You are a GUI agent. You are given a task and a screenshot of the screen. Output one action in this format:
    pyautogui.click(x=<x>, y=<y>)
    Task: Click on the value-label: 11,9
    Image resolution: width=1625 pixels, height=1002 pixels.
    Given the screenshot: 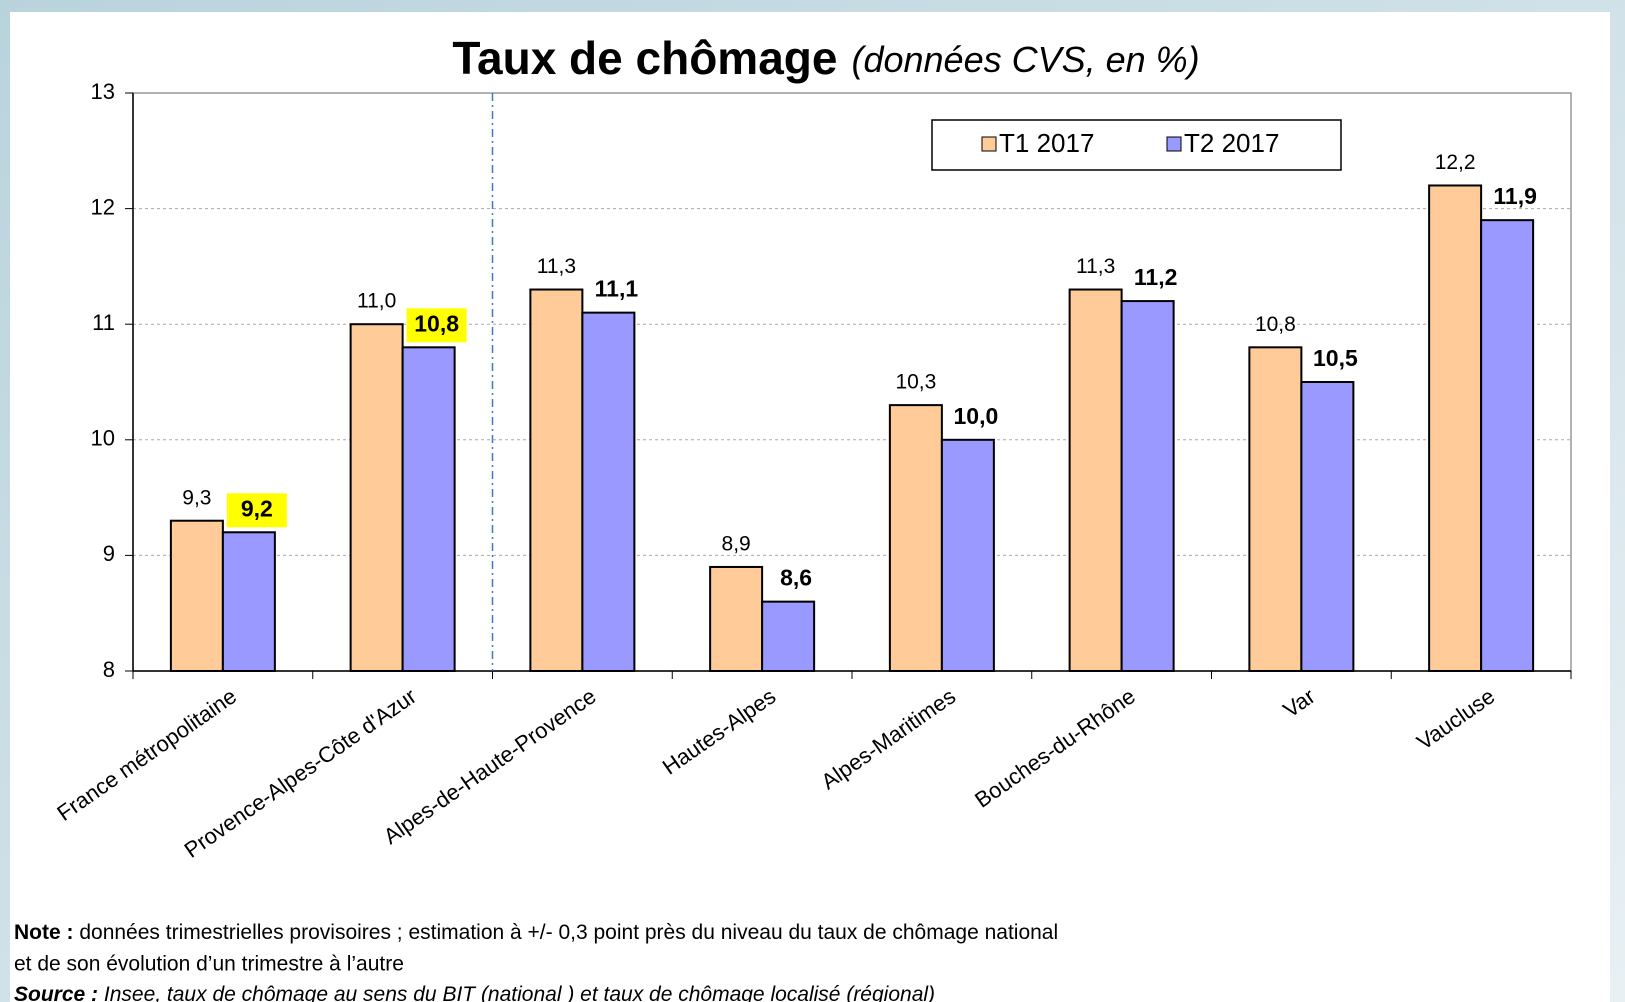 What is the action you would take?
    pyautogui.click(x=1515, y=196)
    